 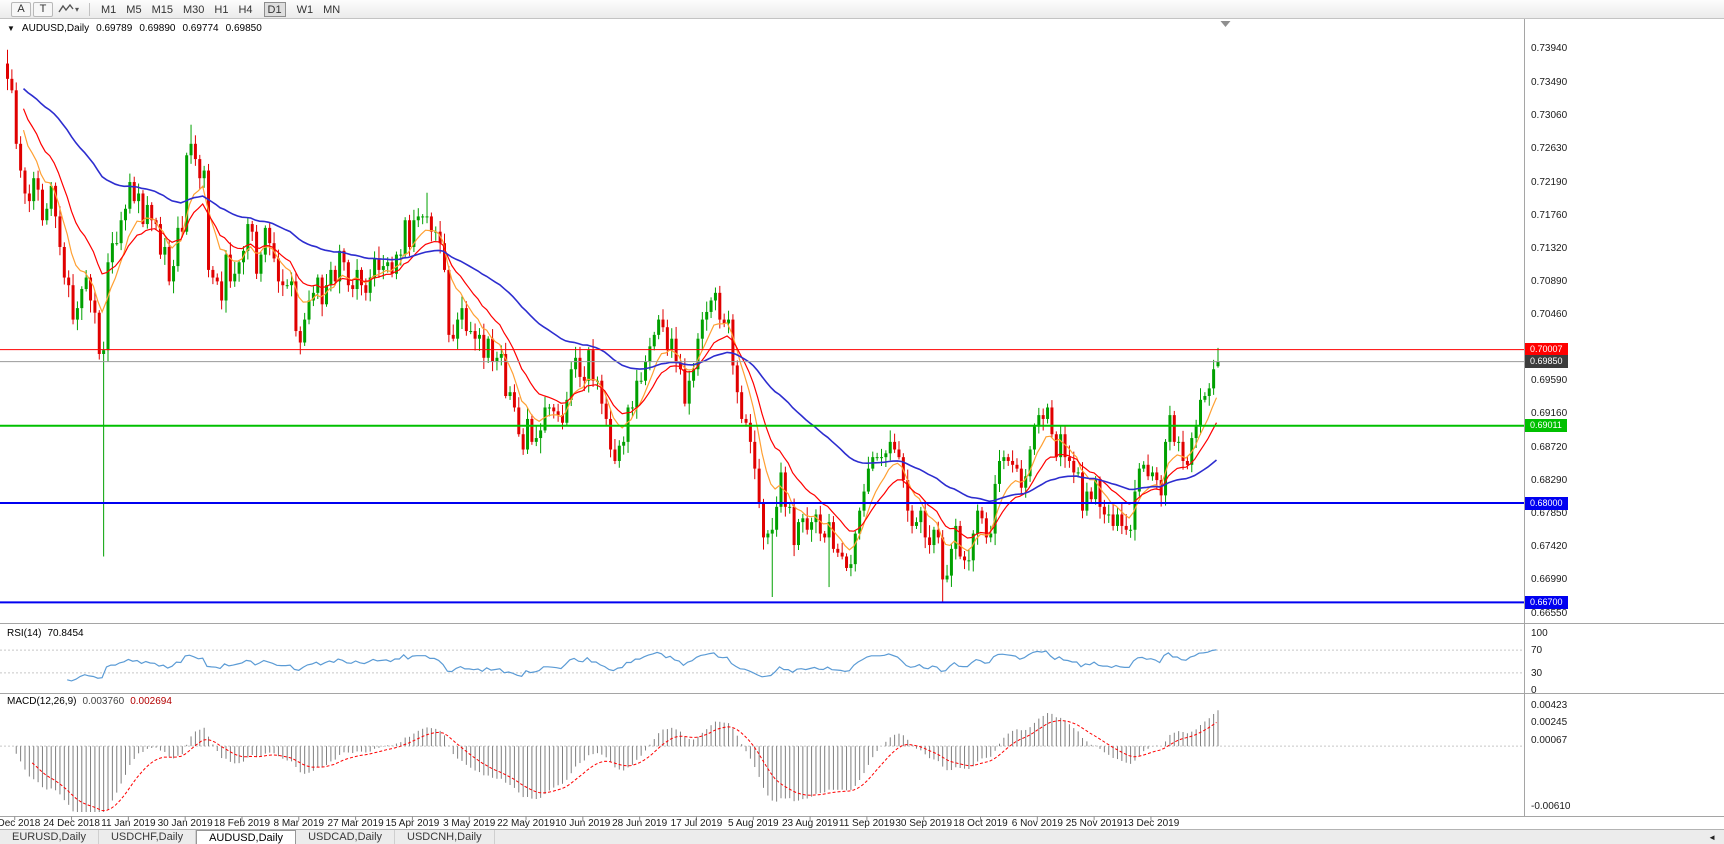 I want to click on timeframe-W1: W1, so click(x=305, y=9).